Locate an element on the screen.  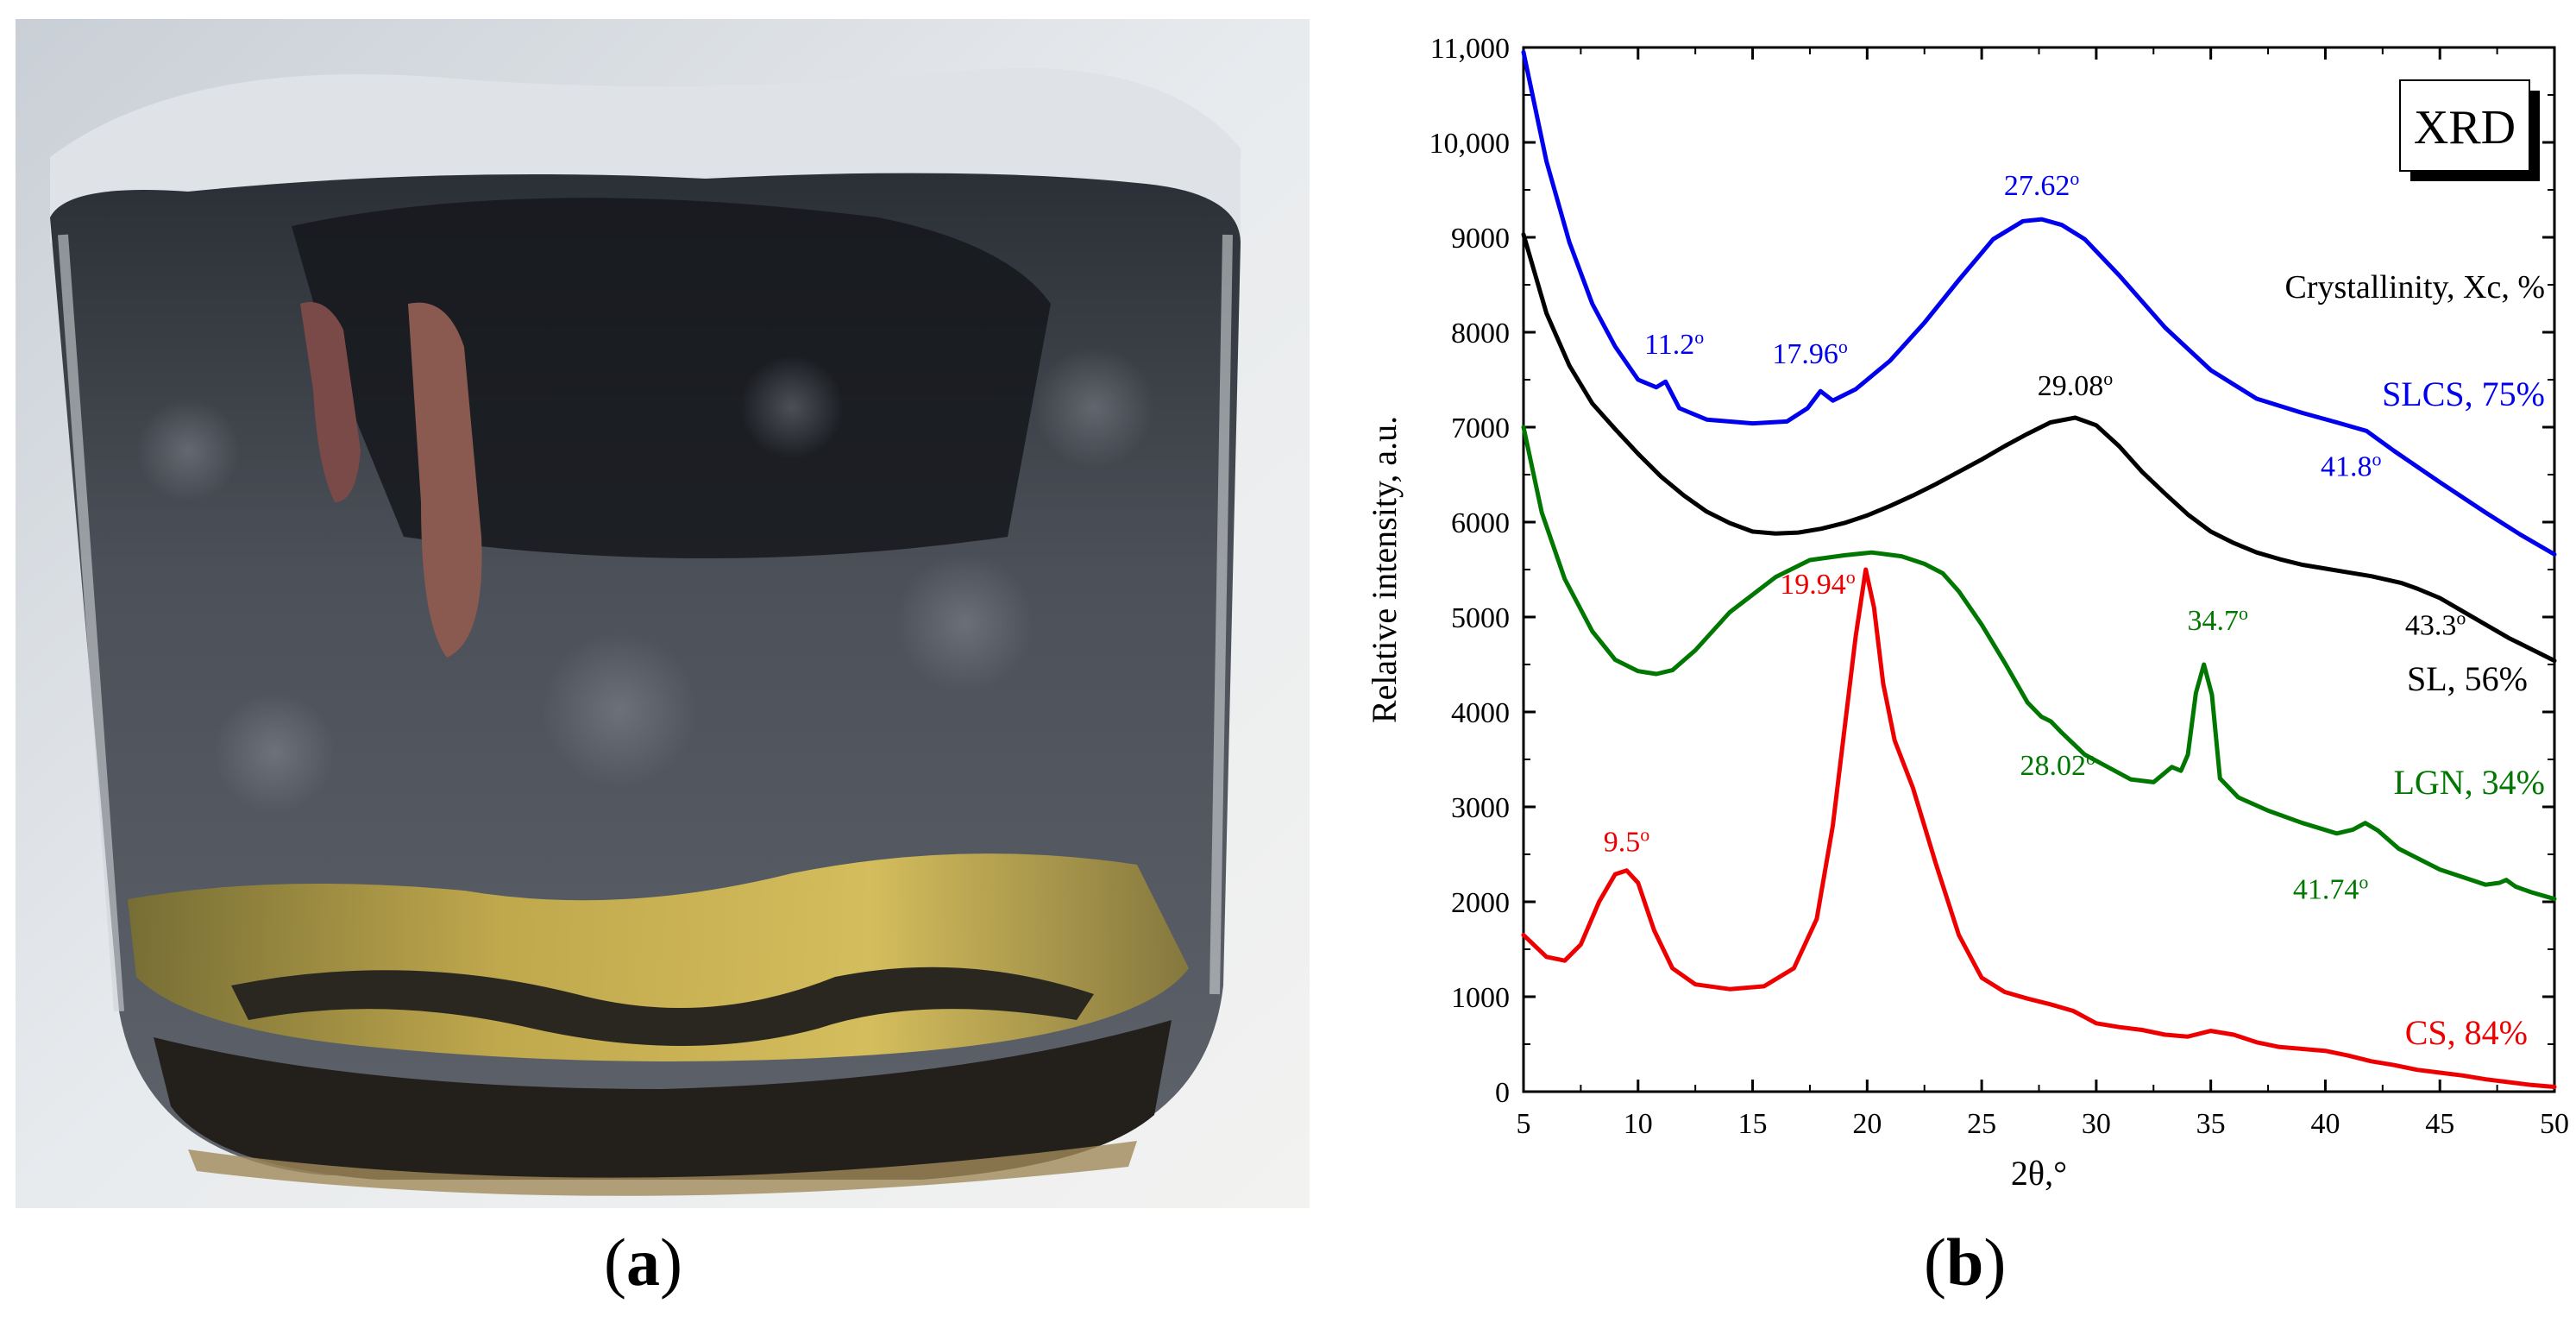
xrd-badge-box is located at coordinates (2464, 126).